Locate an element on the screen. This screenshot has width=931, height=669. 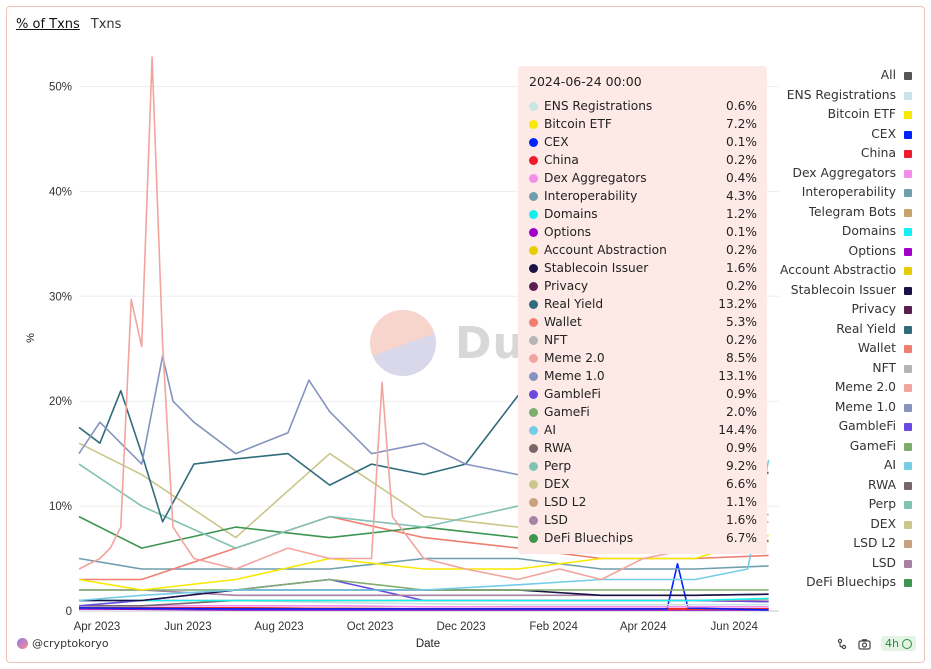
series-line-domains is located at coordinates (424, 599).